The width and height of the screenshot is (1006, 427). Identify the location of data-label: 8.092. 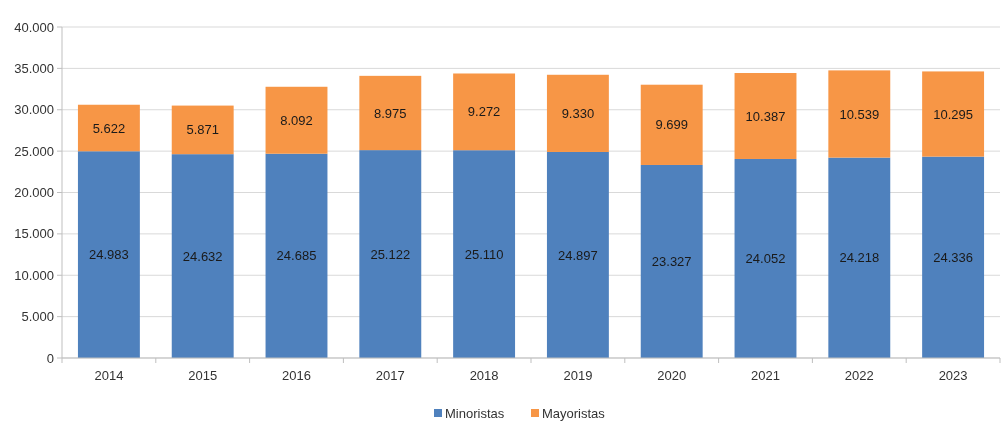
(296, 120).